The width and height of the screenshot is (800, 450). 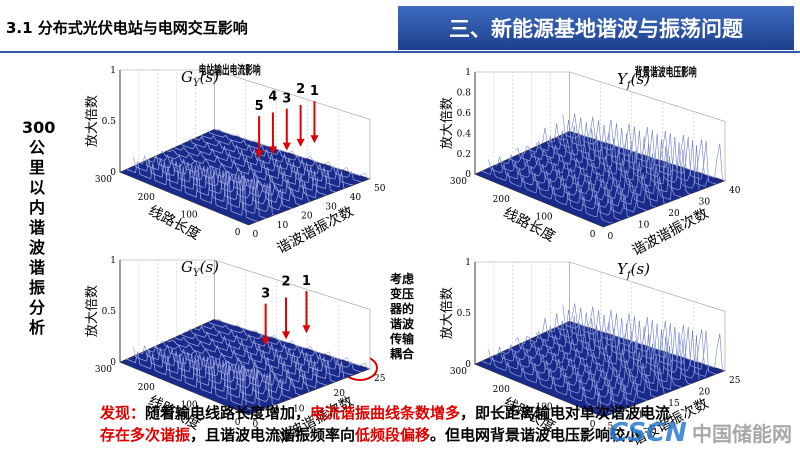 I want to click on marker-label: 4, so click(x=272, y=96).